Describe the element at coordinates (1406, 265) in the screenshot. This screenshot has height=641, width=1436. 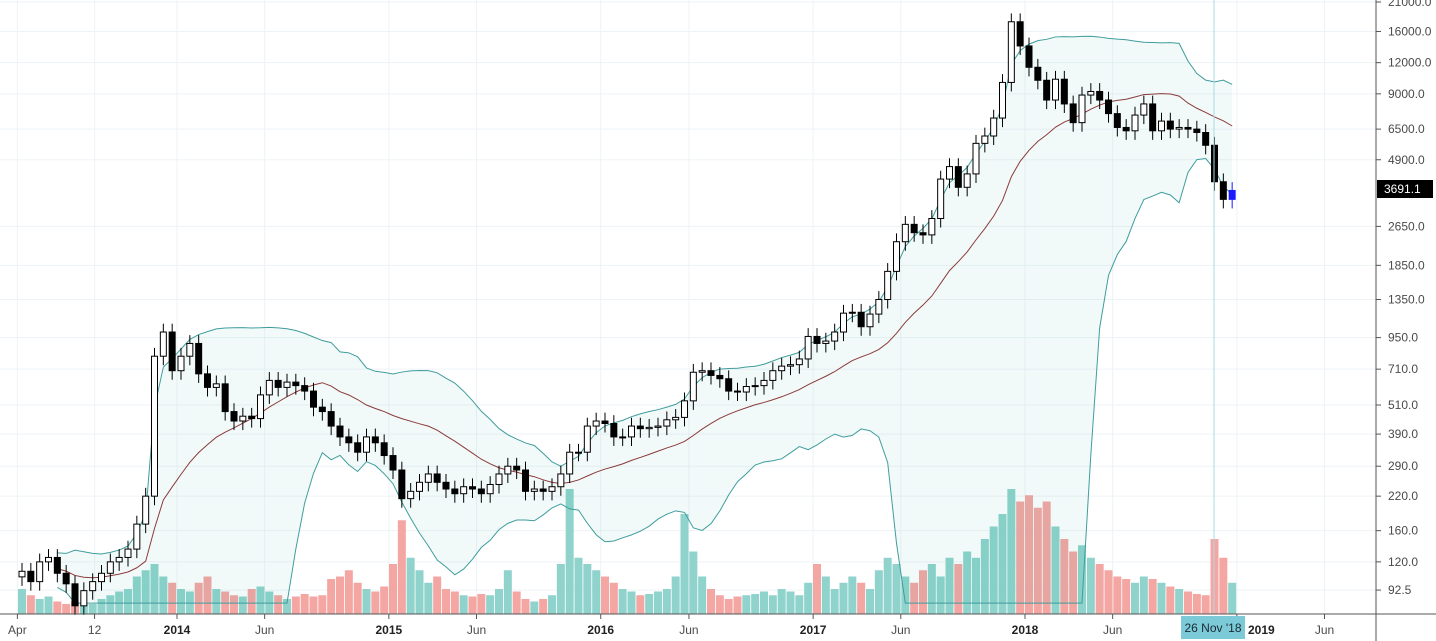
I see `y-tick-label: 1850.0` at that location.